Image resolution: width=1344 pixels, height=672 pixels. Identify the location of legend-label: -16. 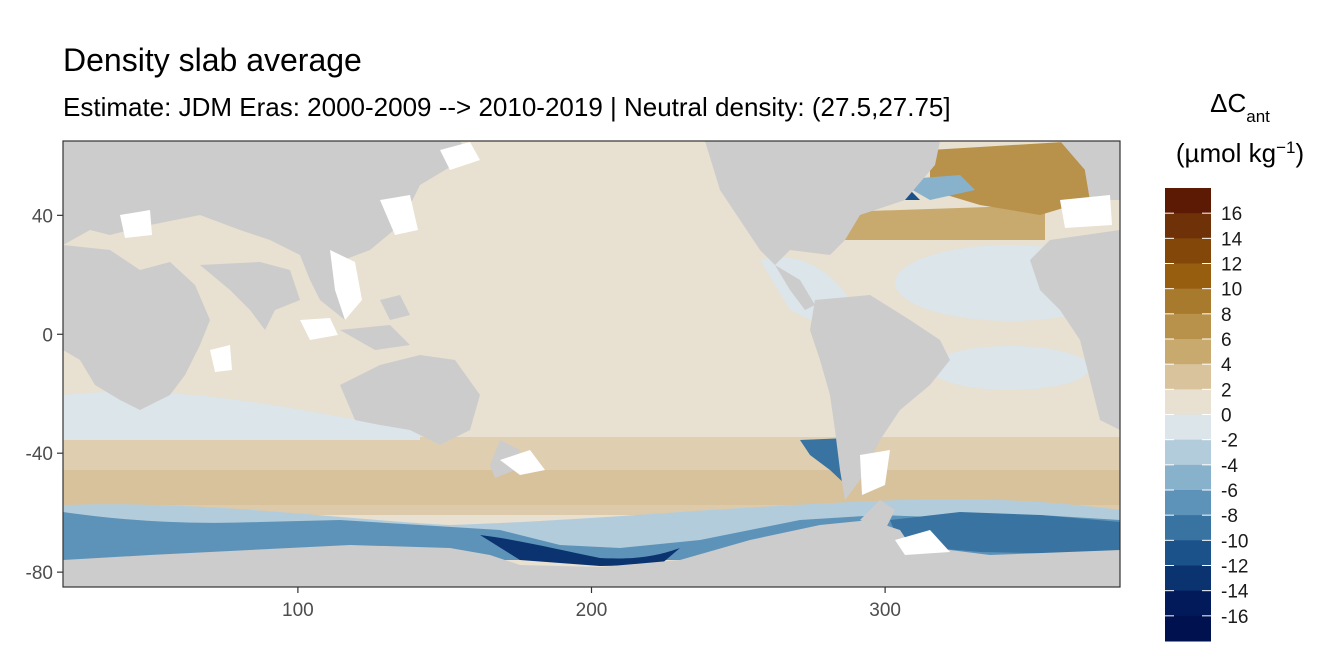
(1234, 617).